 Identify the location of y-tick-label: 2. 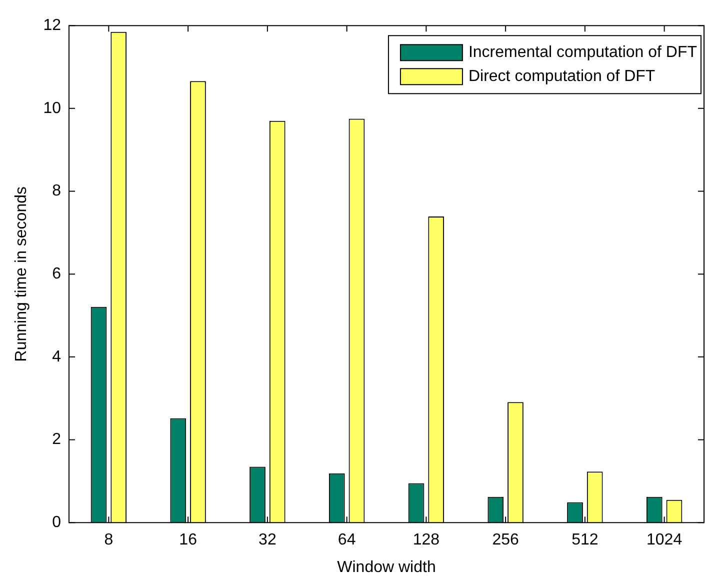
(57, 439).